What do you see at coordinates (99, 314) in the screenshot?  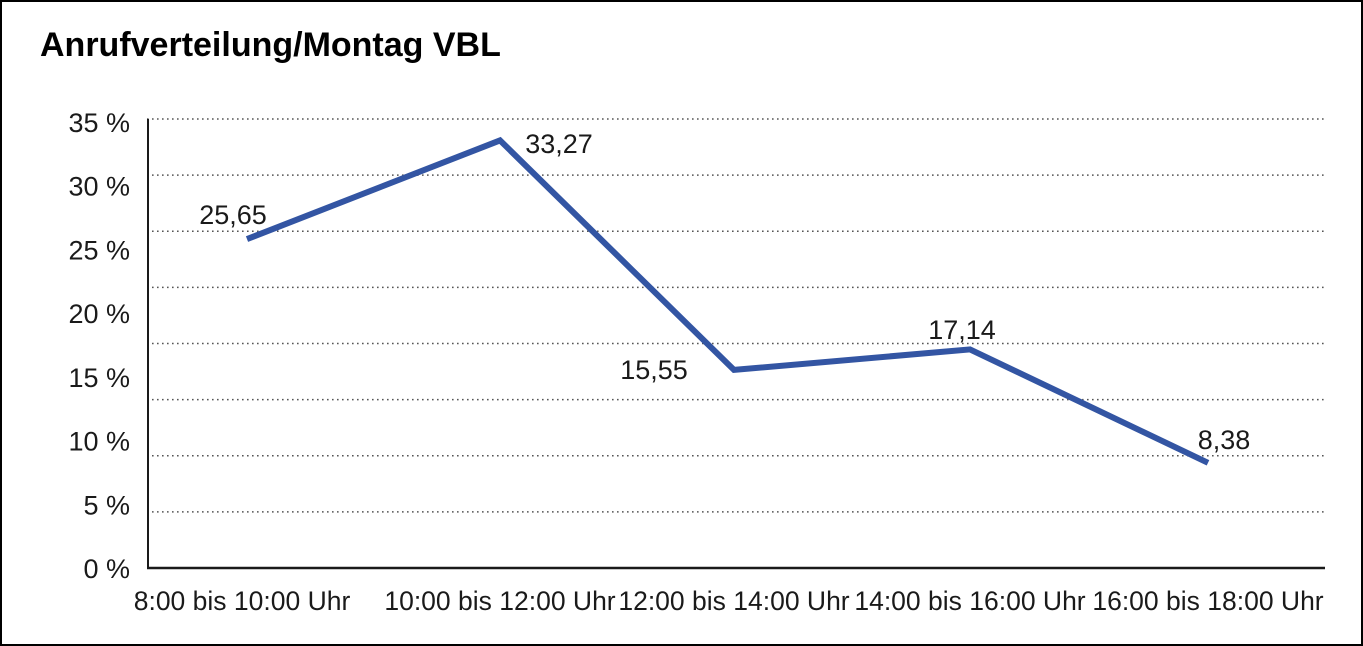 I see `y-axis-tick-label: 20 %` at bounding box center [99, 314].